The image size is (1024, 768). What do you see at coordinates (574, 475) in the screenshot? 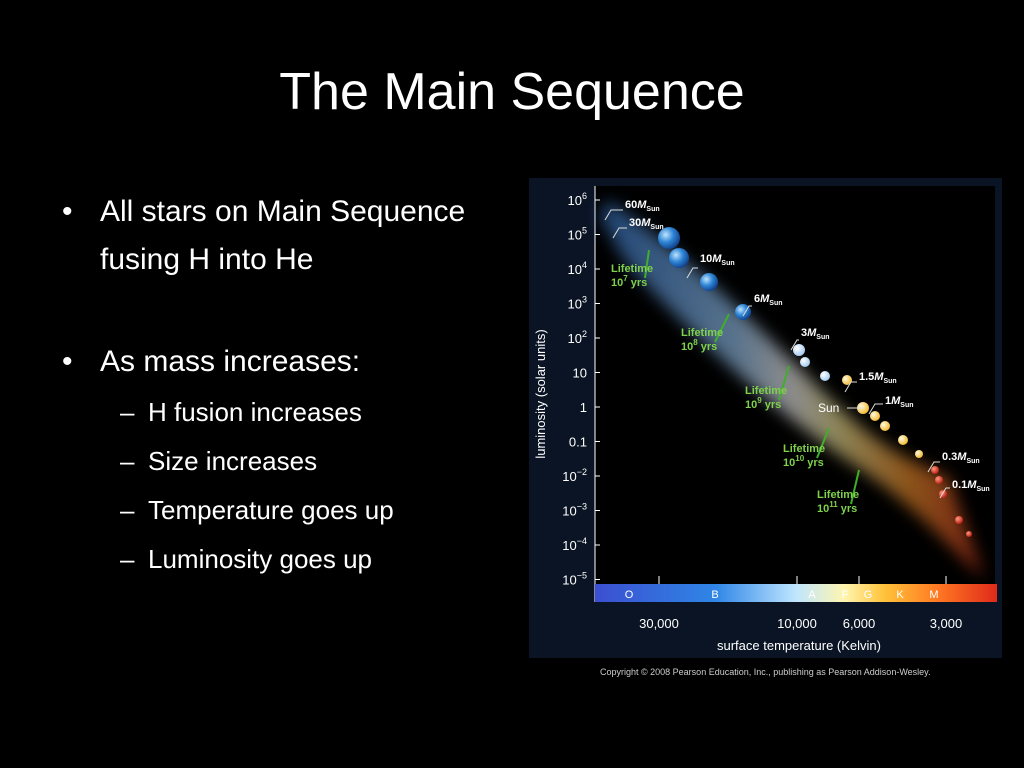
I see `y-tick-label: 10⁻²` at bounding box center [574, 475].